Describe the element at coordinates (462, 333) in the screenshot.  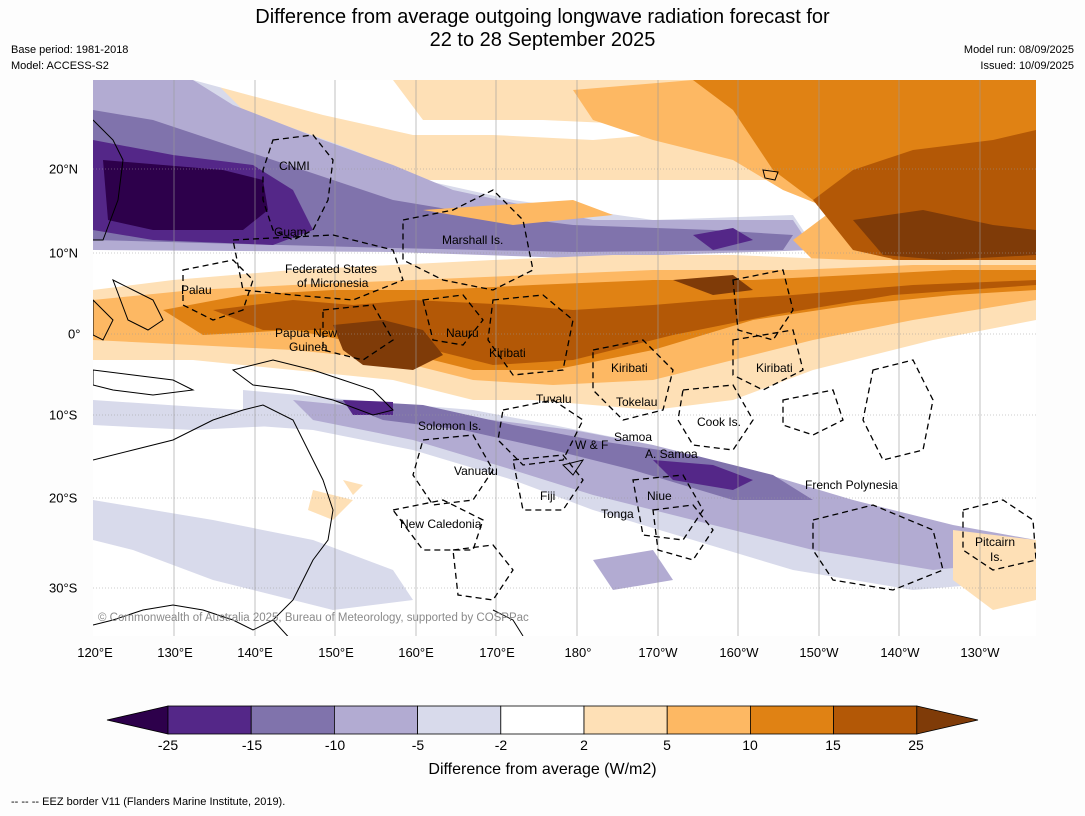
I see `label-nauru: Nauru` at that location.